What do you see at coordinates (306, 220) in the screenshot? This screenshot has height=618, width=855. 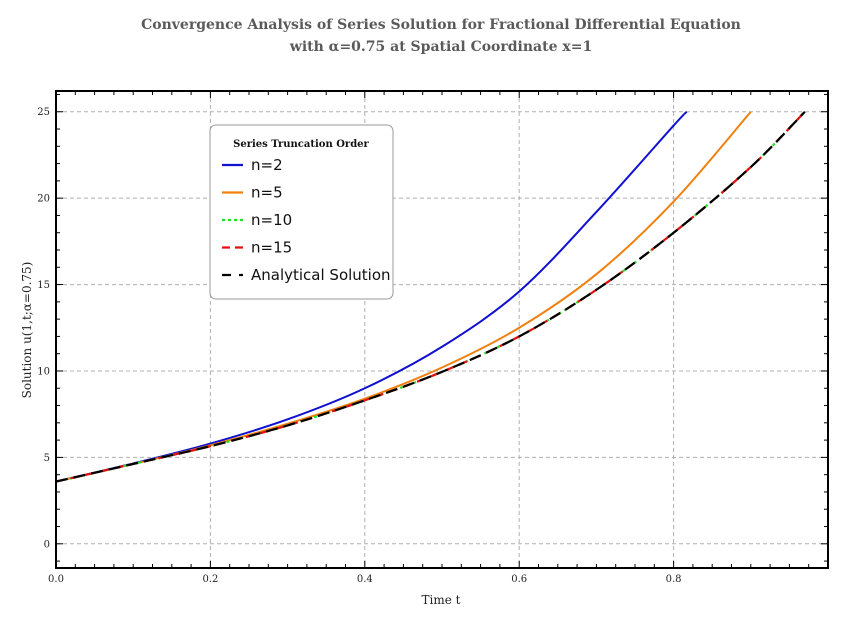 I see `legend-items: n=2 n=5 n=10 n=15 Analytical Solution` at bounding box center [306, 220].